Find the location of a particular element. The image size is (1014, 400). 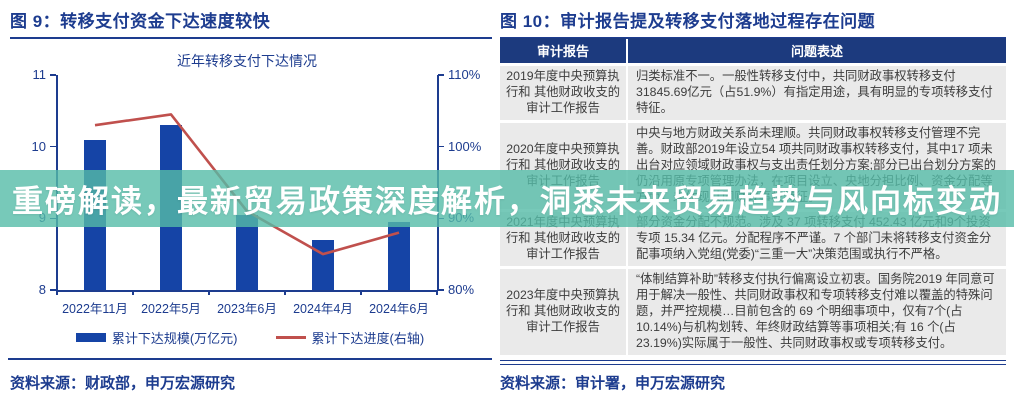

y-axis-right-tick-label: 80% is located at coordinates (461, 289).